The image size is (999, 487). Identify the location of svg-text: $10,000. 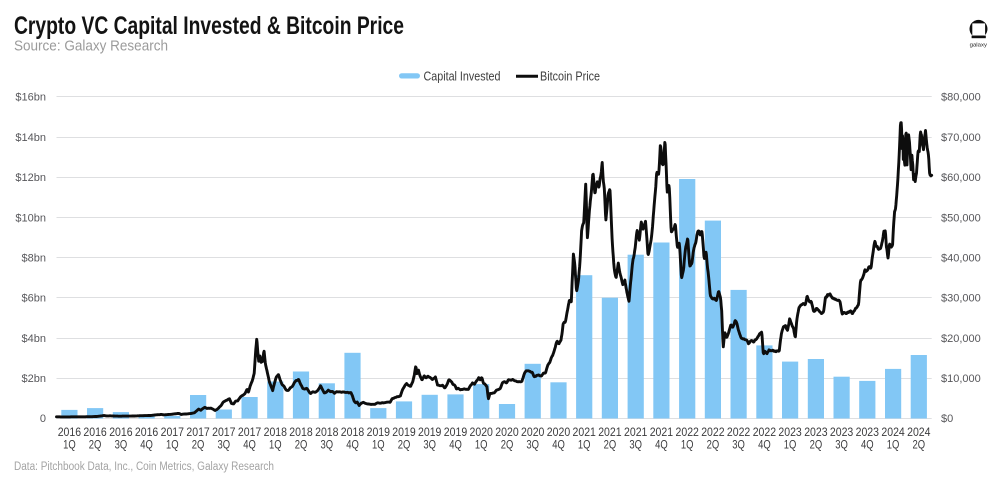
(961, 379).